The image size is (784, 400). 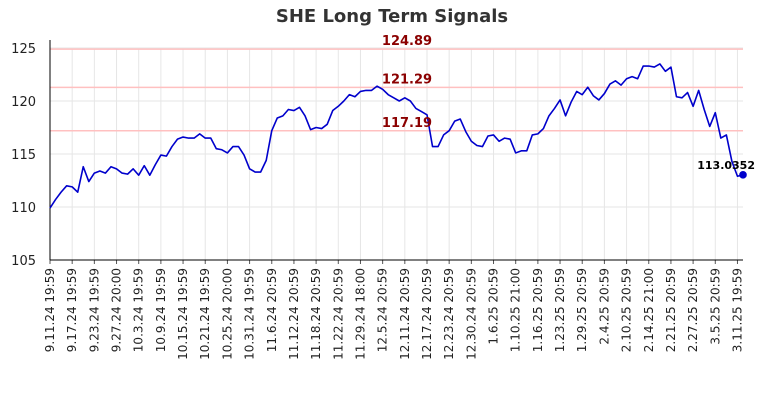 I want to click on x-tick-label: 10.25.24 20:00, so click(x=227, y=314).